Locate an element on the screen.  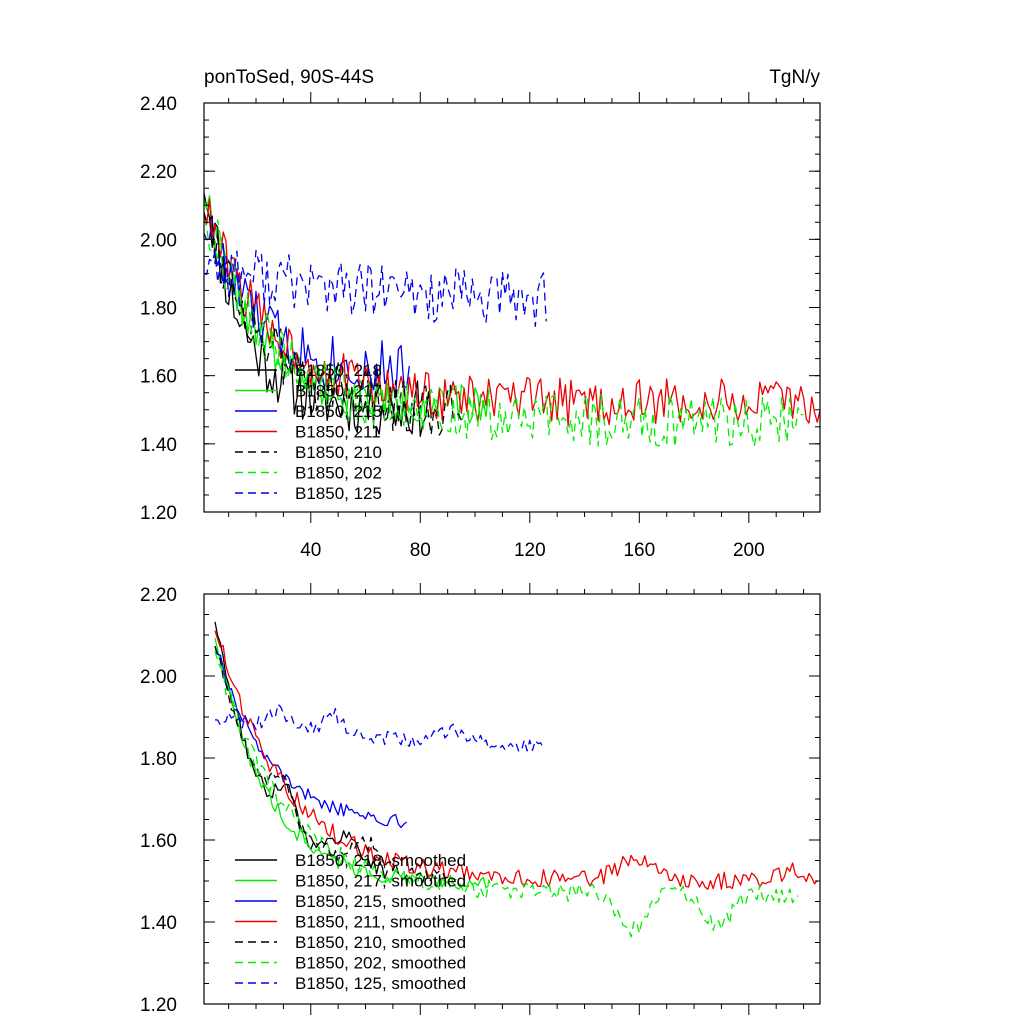
x-tick-label: 120 is located at coordinates (530, 550).